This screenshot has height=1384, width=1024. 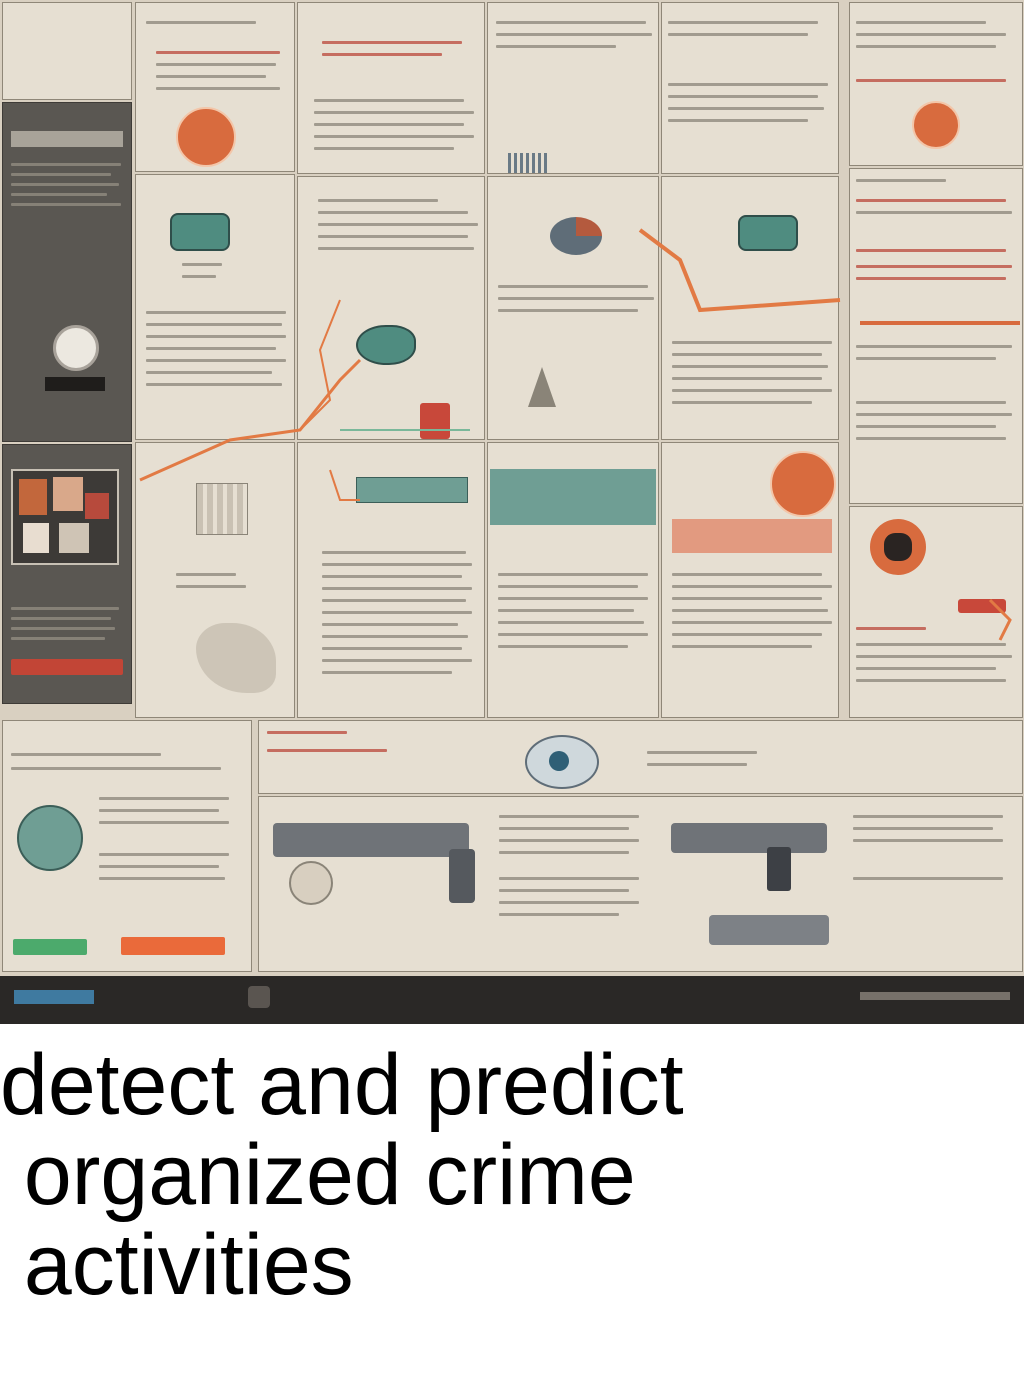 What do you see at coordinates (750, 88) in the screenshot?
I see `panel-col5-top` at bounding box center [750, 88].